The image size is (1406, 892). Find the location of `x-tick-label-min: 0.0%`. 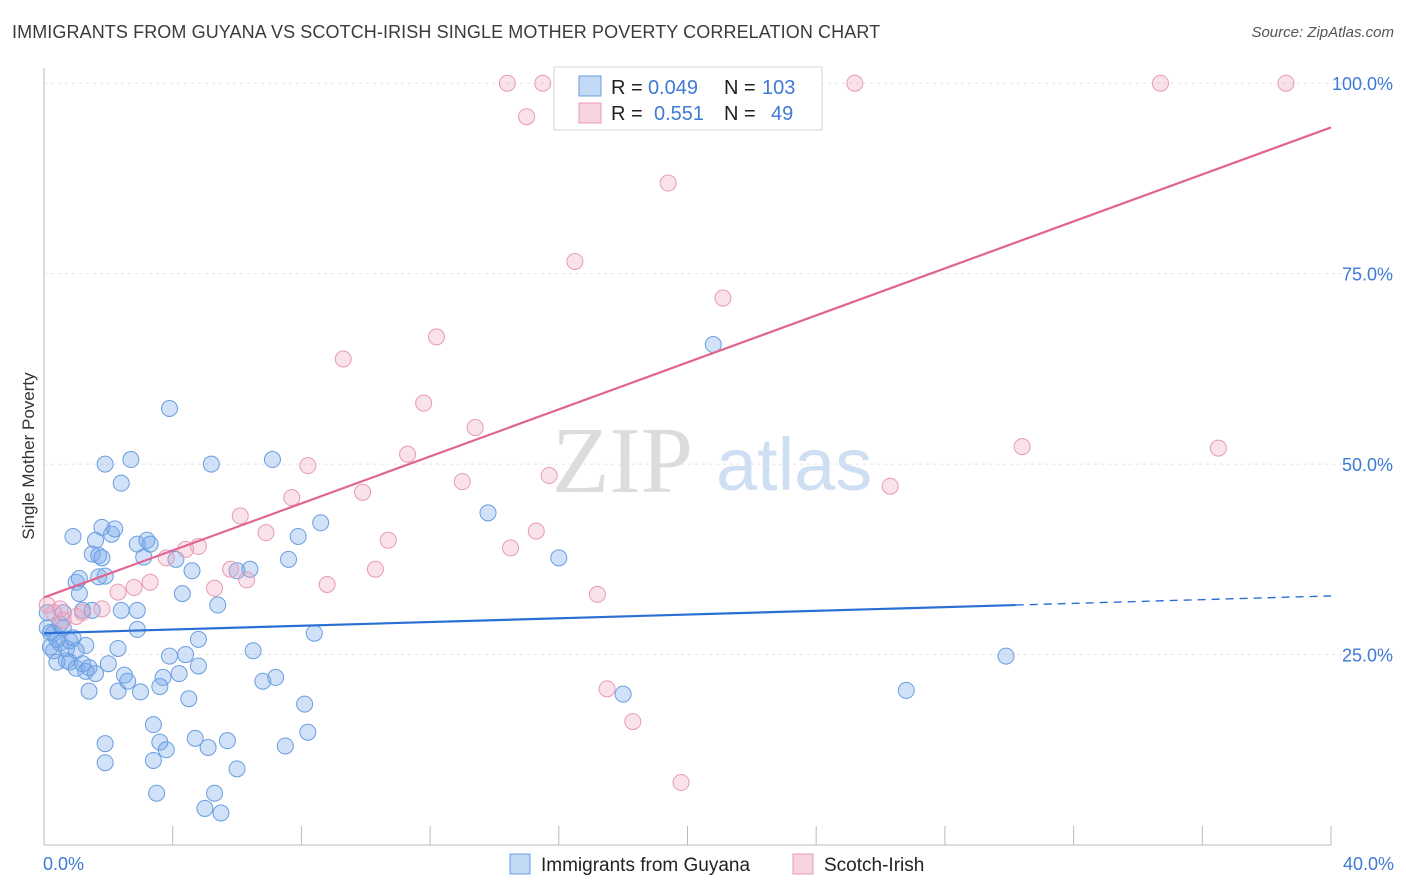

x-tick-label-min: 0.0% is located at coordinates (63, 864).